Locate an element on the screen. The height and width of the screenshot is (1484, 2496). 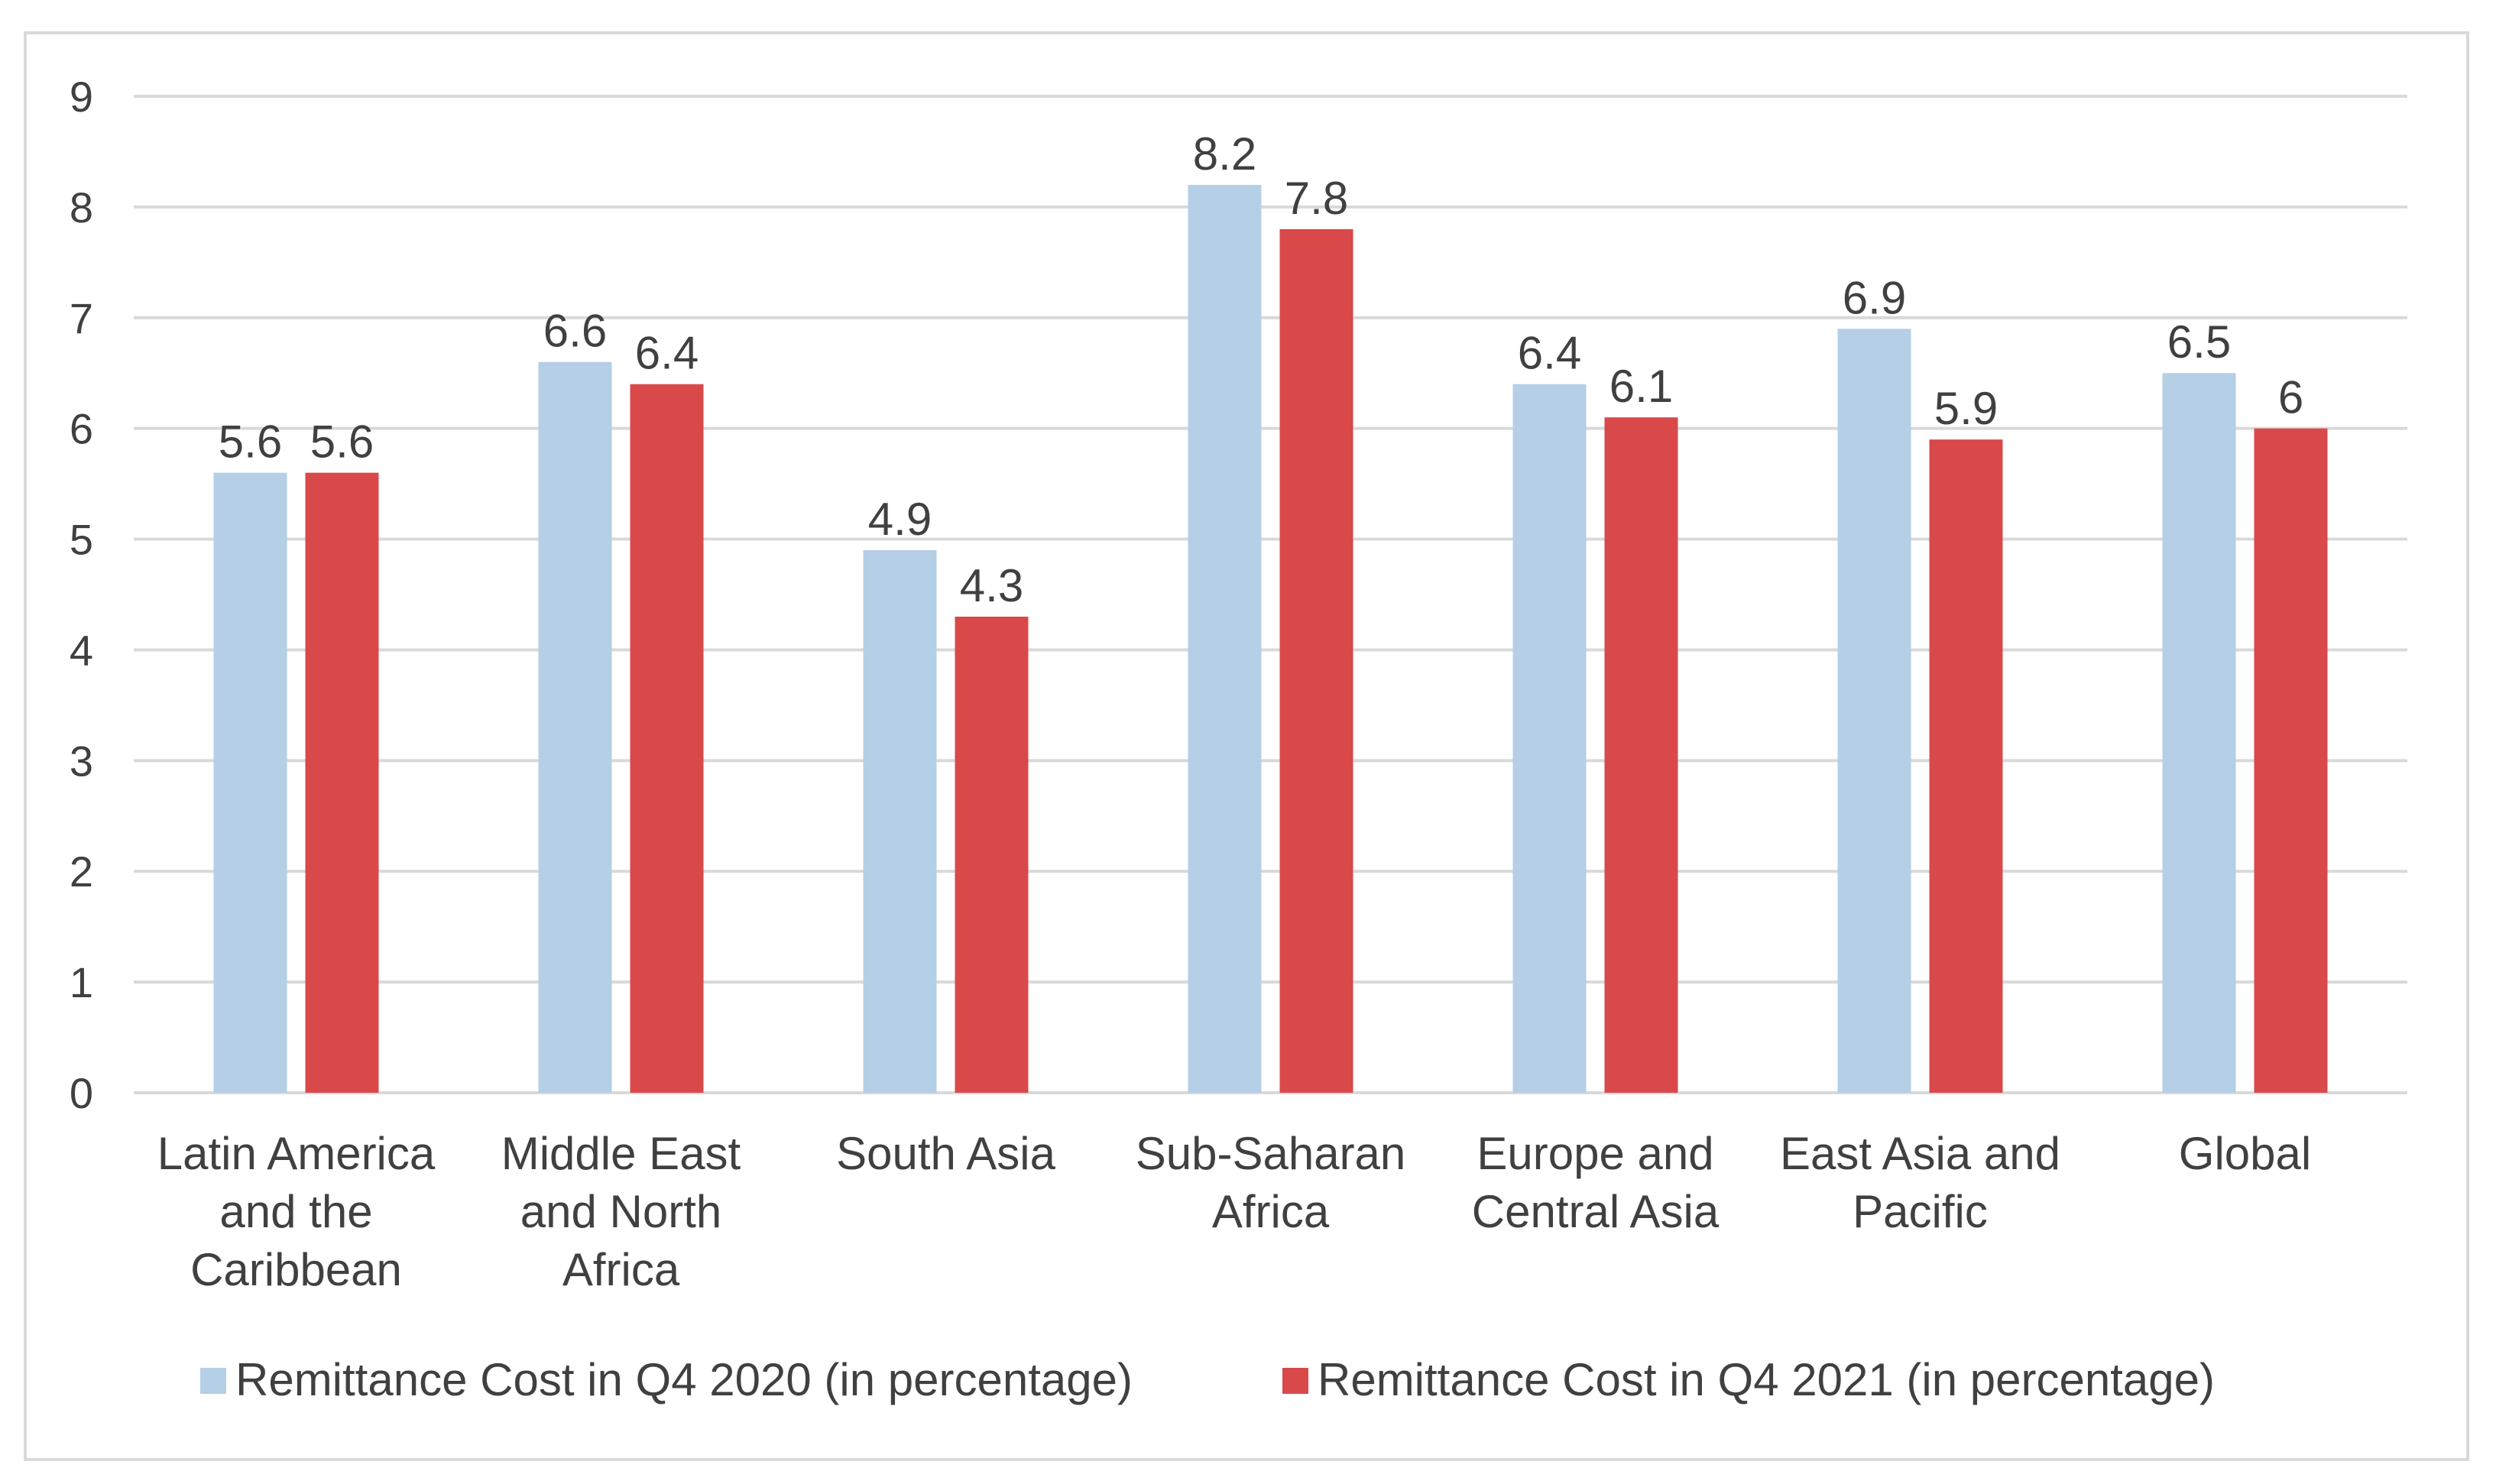
data-label-series1-cat5: 6.4 is located at coordinates (1549, 354).